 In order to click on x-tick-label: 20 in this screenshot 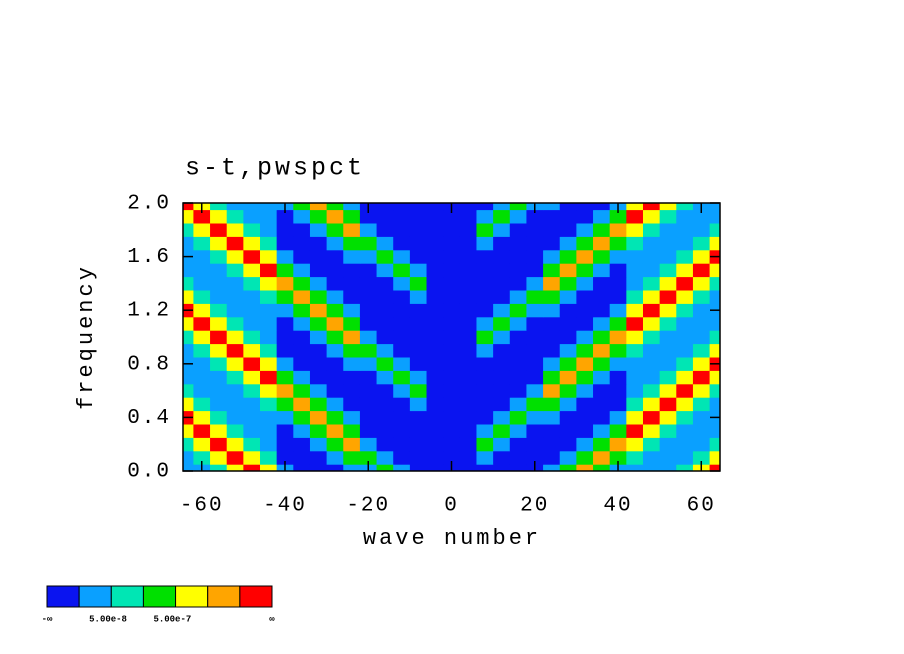, I will do `click(534, 506)`.